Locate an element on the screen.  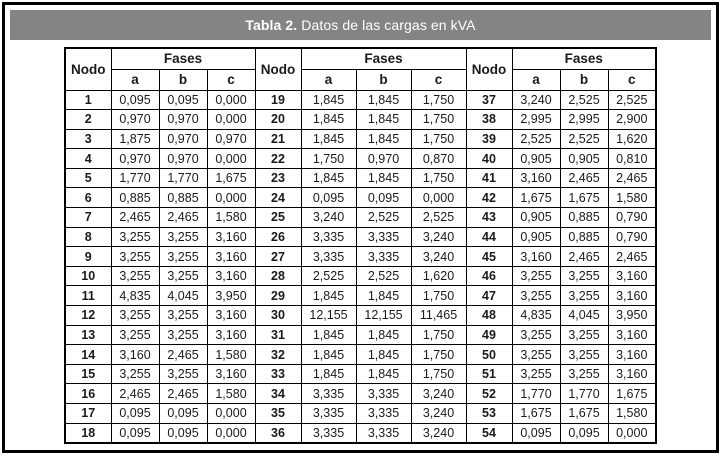
phase-a-value: 0,970 is located at coordinates (135, 158).